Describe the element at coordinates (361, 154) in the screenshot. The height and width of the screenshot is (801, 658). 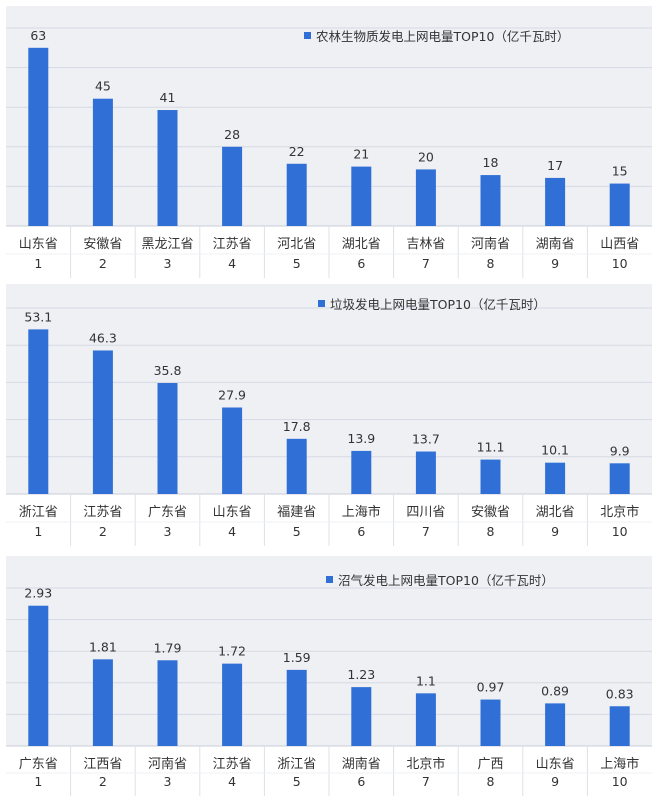
I see `data-label: 21` at that location.